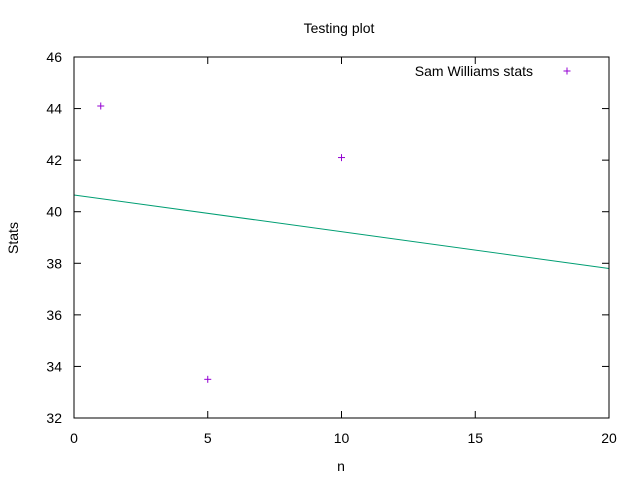 The width and height of the screenshot is (640, 480). Describe the element at coordinates (54, 212) in the screenshot. I see `y-tick-label: 40` at that location.